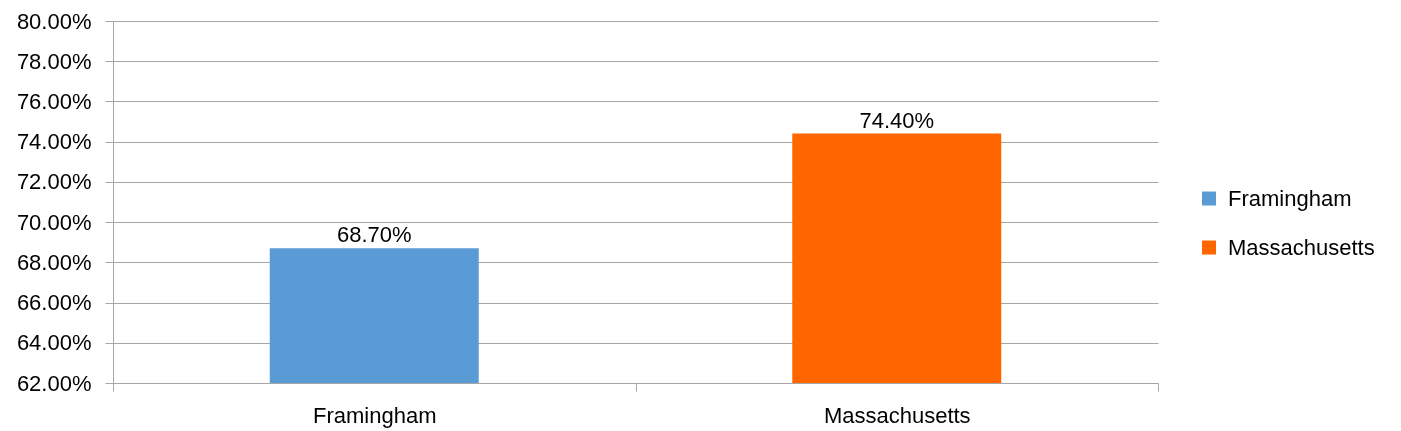 The image size is (1401, 431). I want to click on y-tick-label: 72.00%, so click(54, 182).